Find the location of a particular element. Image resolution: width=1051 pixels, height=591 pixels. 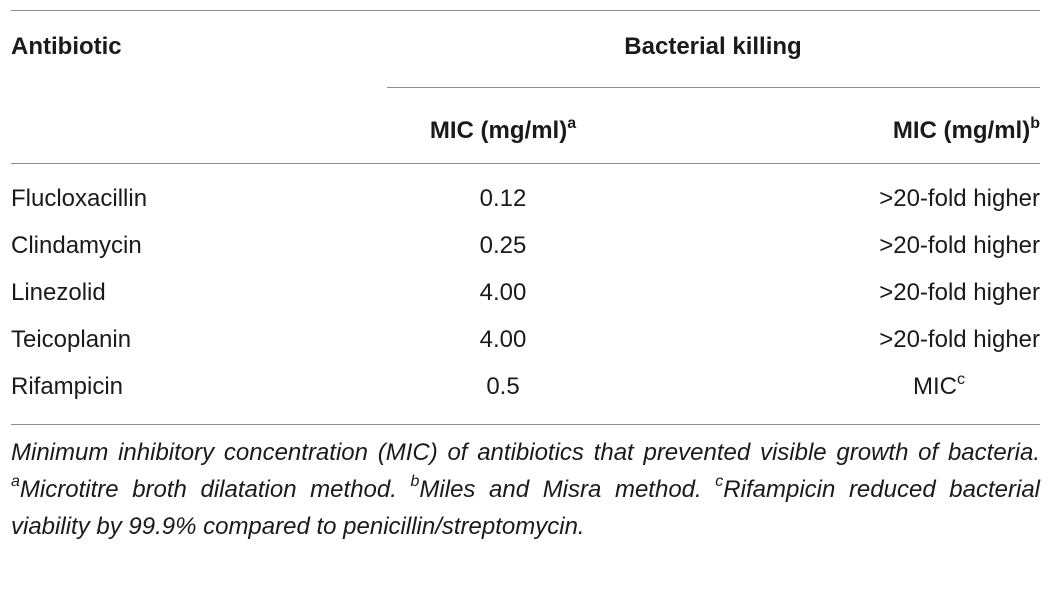

table-top-rule is located at coordinates (525, 10).